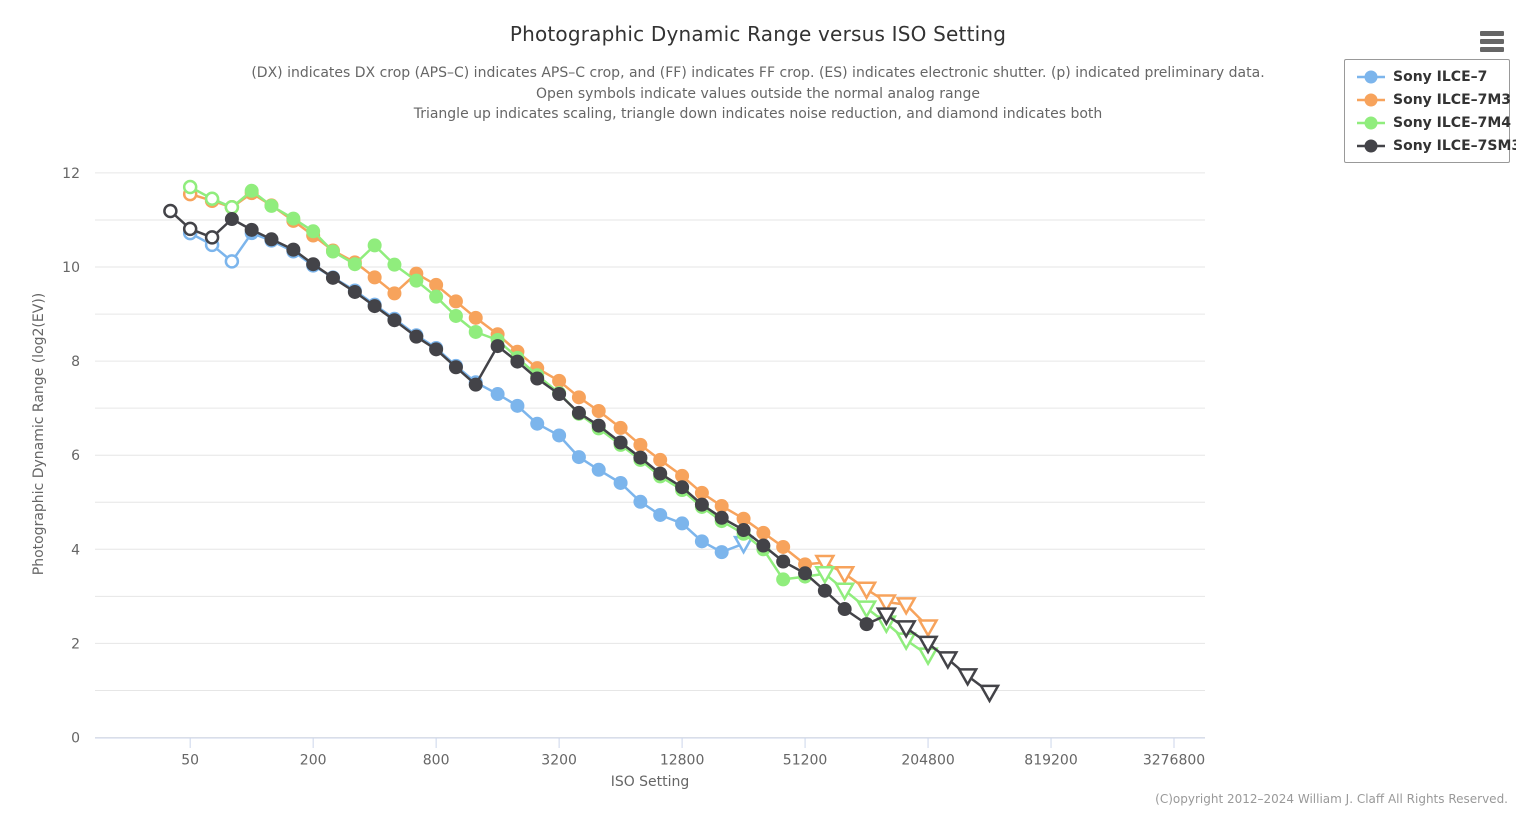 The height and width of the screenshot is (819, 1516). What do you see at coordinates (682, 761) in the screenshot?
I see `x-tick-label: 12800` at bounding box center [682, 761].